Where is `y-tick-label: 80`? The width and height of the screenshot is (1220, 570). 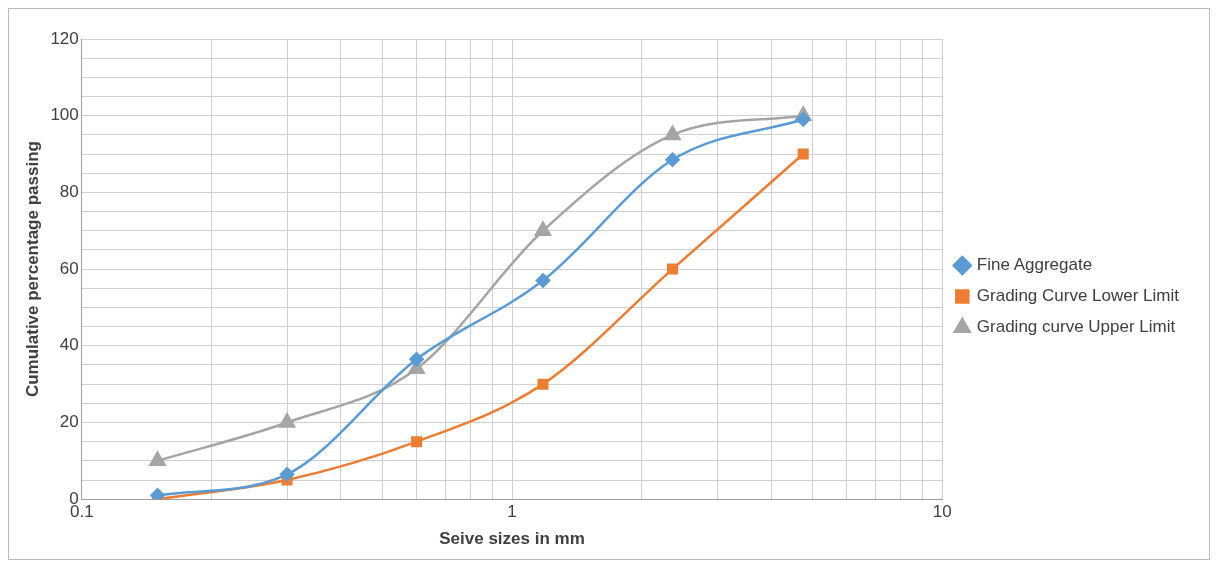 y-tick-label: 80 is located at coordinates (69, 192).